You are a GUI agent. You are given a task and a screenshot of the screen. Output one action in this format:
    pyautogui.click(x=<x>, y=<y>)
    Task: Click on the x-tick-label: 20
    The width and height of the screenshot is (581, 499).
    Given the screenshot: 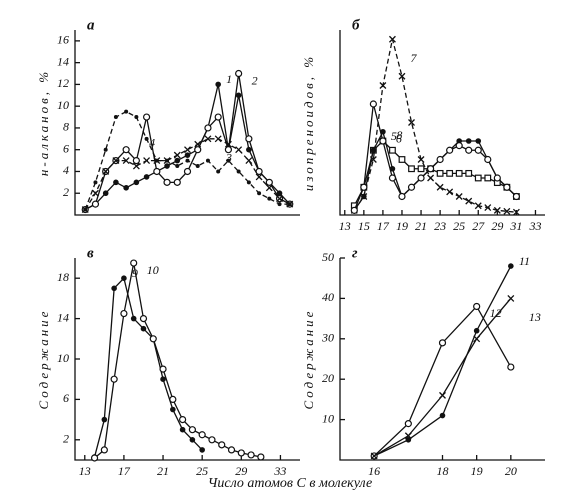 What is the action you would take?
    pyautogui.click(x=511, y=471)
    